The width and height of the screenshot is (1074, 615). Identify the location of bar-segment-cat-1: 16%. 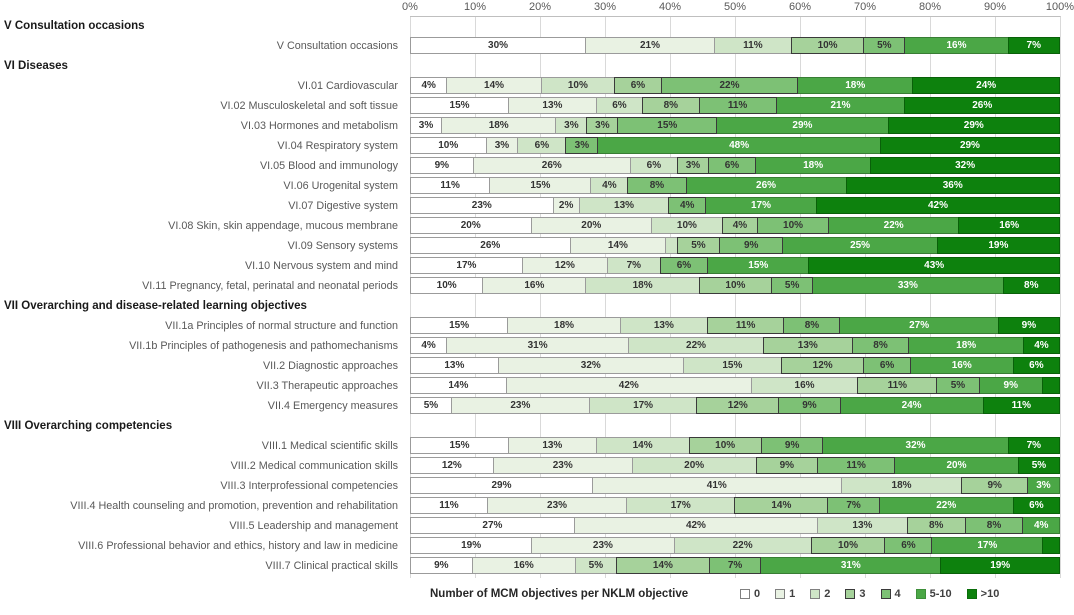
(523, 565).